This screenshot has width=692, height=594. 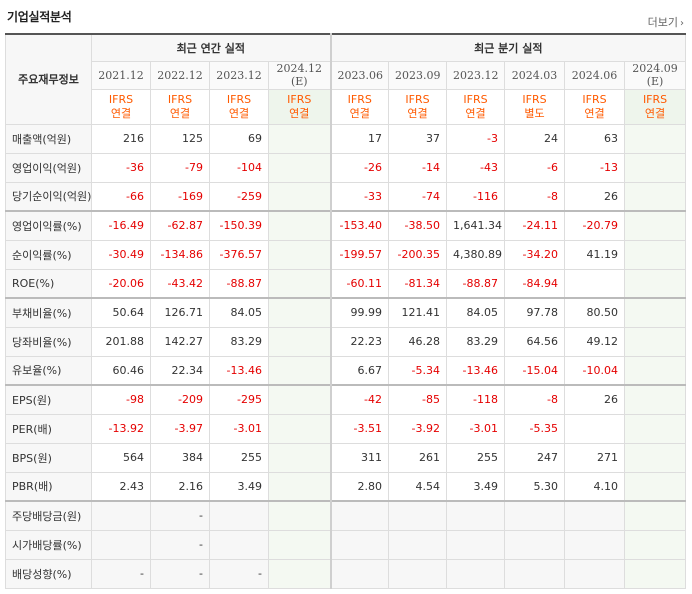 I want to click on table-cell: -153.40, so click(x=360, y=225).